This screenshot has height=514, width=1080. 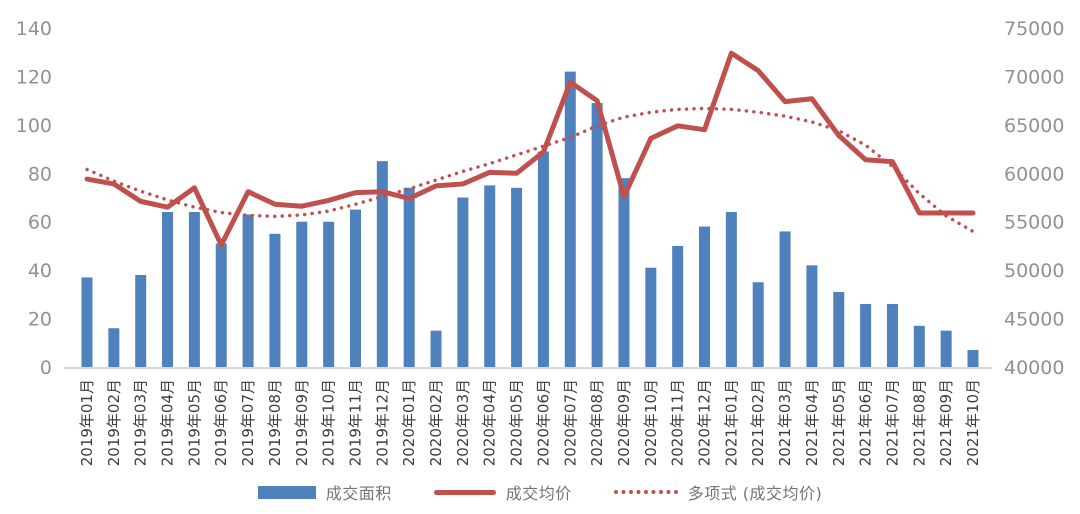 I want to click on x-axis-label-2020年06月: 2020年06月, so click(x=543, y=422).